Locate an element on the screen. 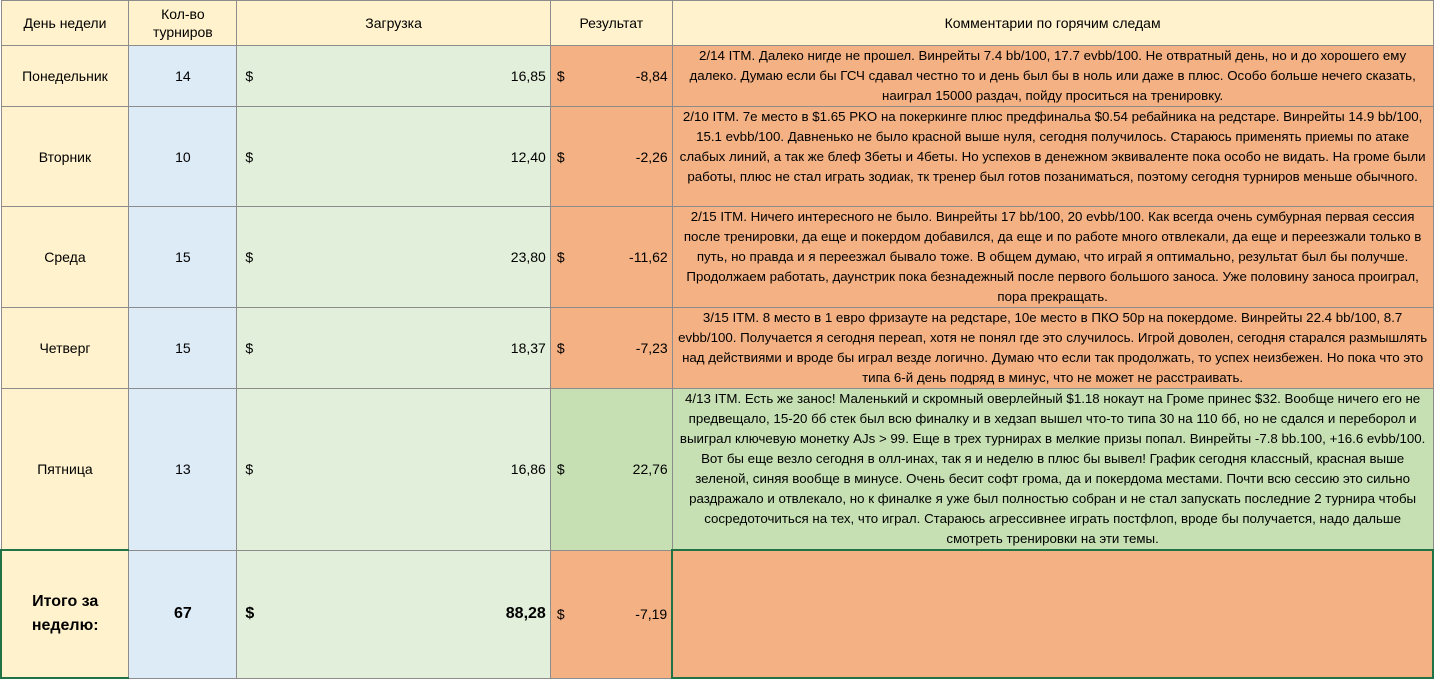  count-cell: 13 is located at coordinates (183, 469).